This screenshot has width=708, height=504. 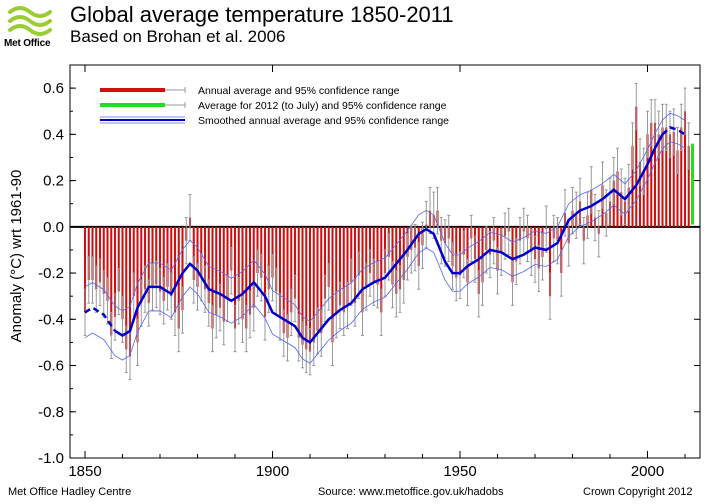 I want to click on footer-copyright: Crown Copyright 2012, so click(x=638, y=492).